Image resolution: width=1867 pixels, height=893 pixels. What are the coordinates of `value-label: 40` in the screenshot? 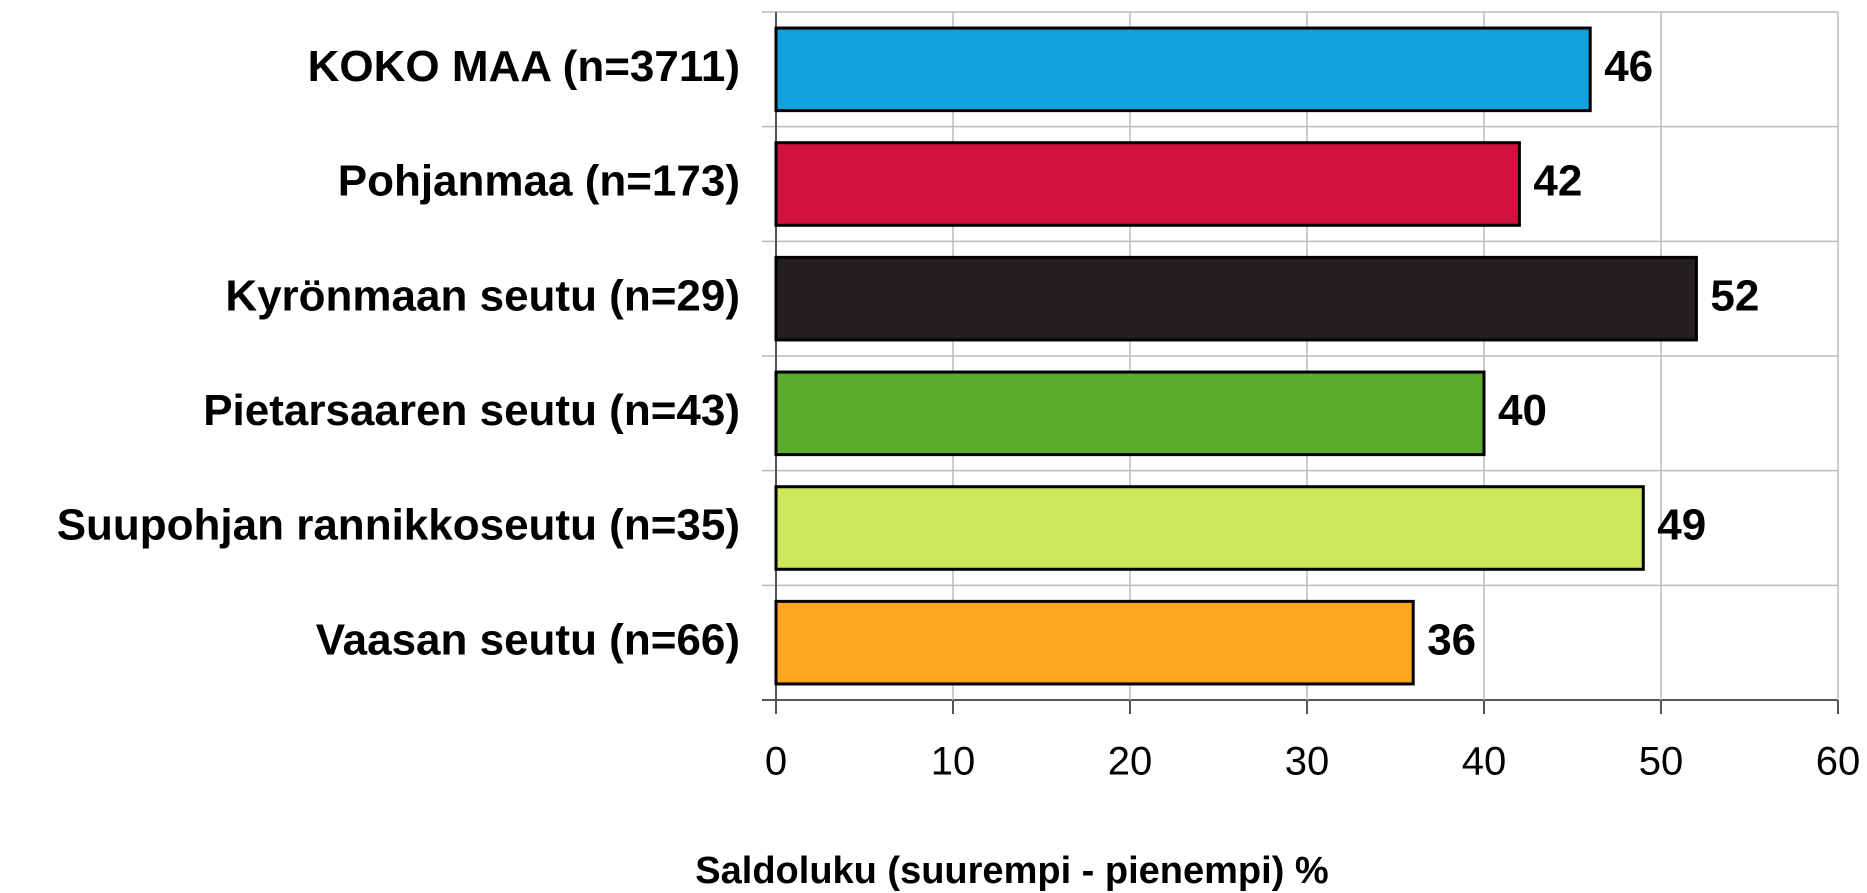 It's located at (1522, 410).